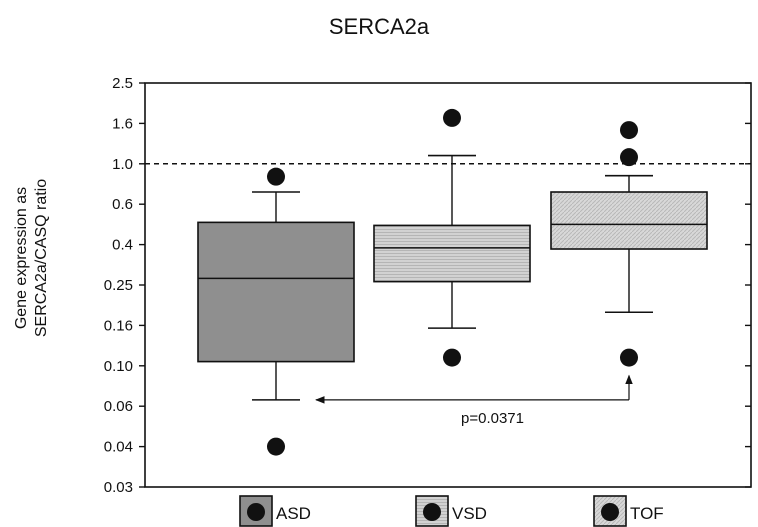 The height and width of the screenshot is (527, 758). Describe the element at coordinates (469, 513) in the screenshot. I see `legend-label: VSD` at that location.